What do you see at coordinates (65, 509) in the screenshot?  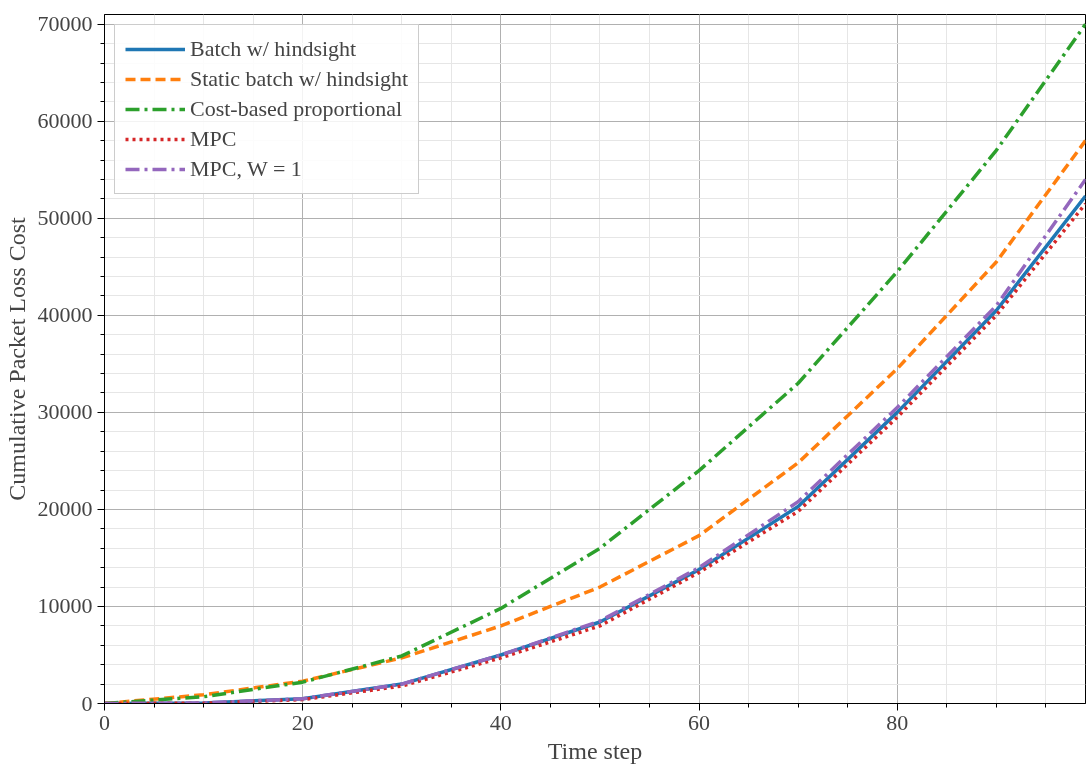 I see `y-tick-label: 20000` at bounding box center [65, 509].